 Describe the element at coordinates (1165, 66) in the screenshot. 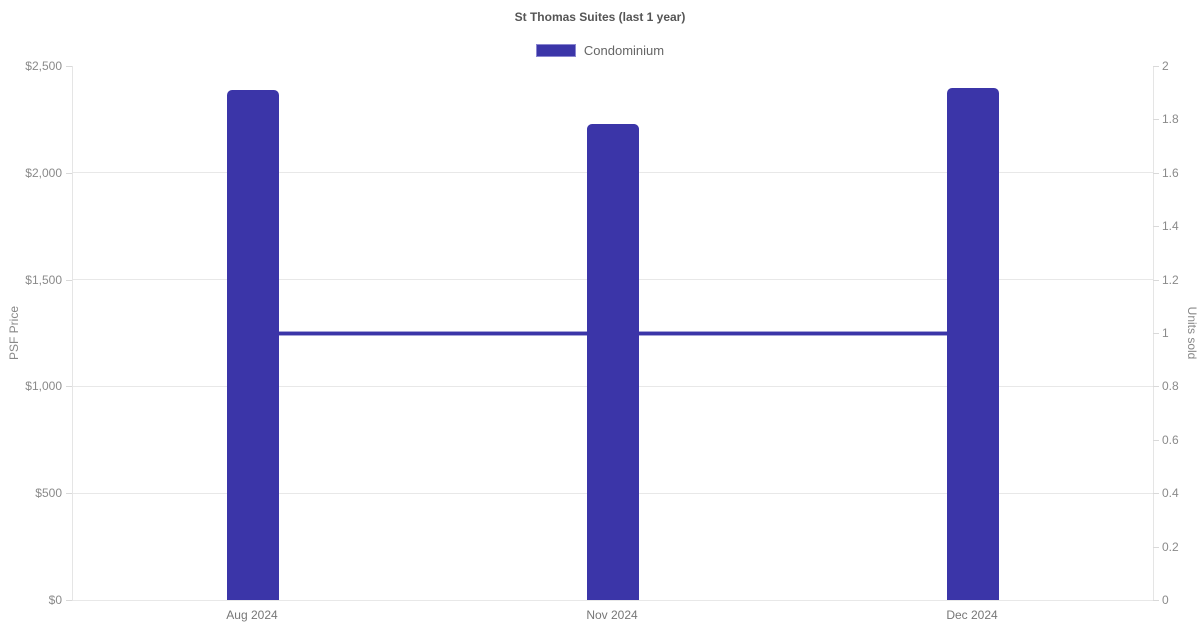

I see `right-axis-tick-label: 2` at that location.